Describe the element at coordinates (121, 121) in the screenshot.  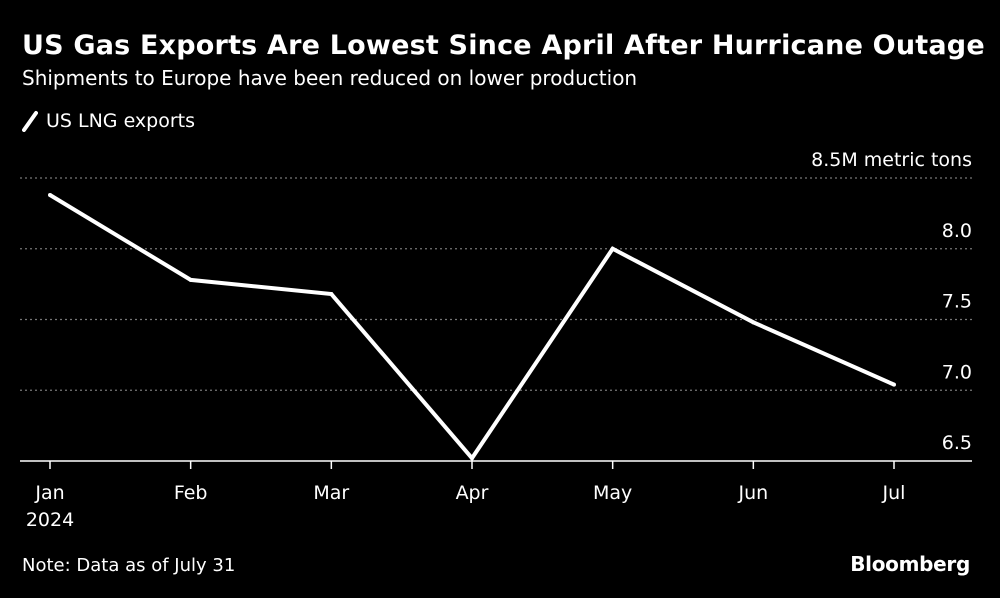
I see `legend-label: US LNG exports` at that location.